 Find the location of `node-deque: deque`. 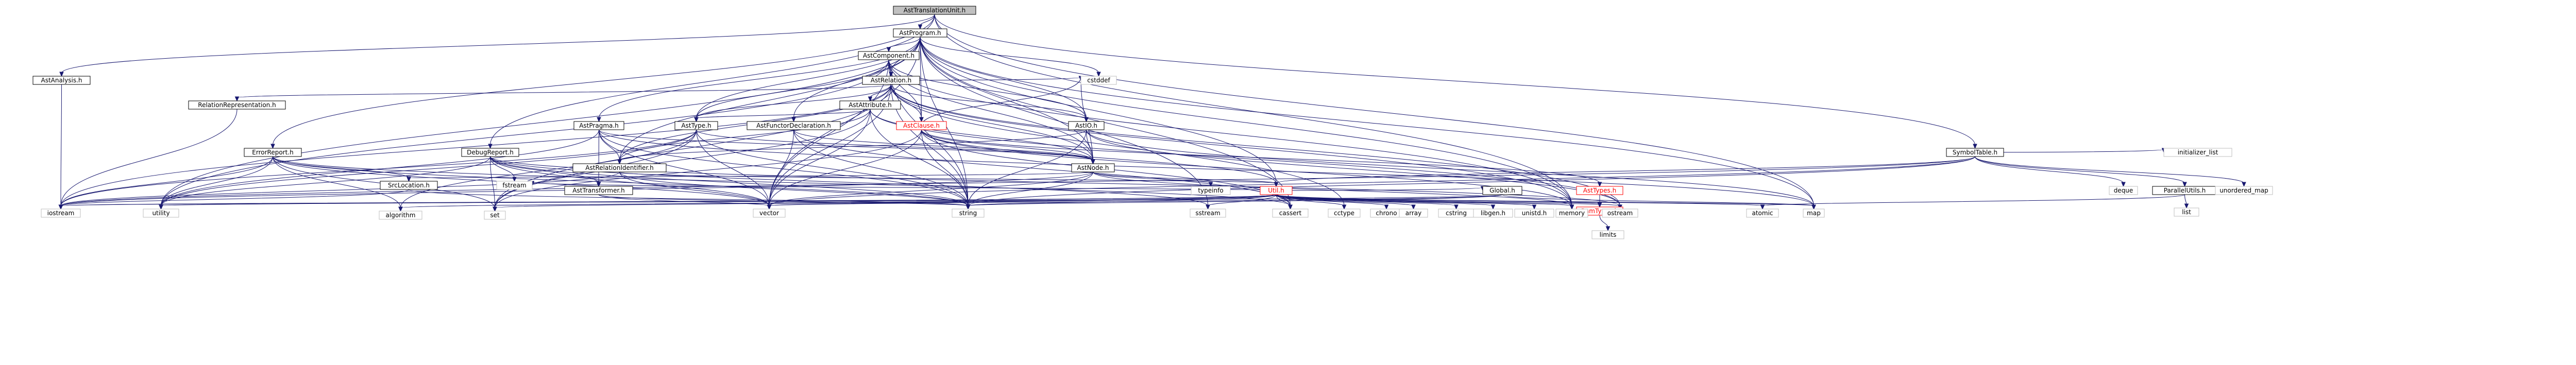

node-deque: deque is located at coordinates (2123, 190).